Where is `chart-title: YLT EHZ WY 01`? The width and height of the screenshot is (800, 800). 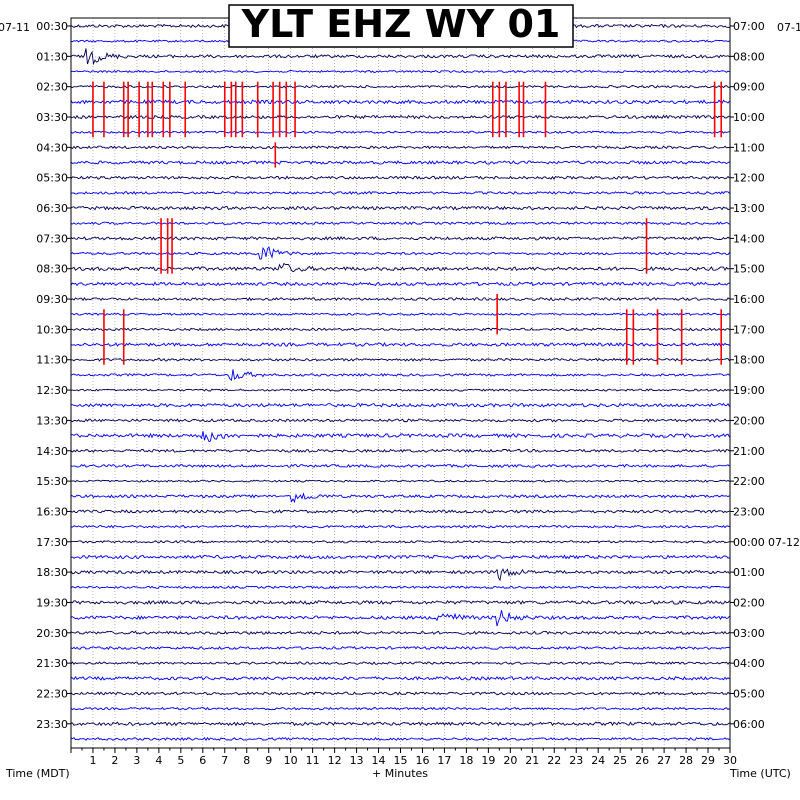
chart-title: YLT EHZ WY 01 is located at coordinates (401, 24).